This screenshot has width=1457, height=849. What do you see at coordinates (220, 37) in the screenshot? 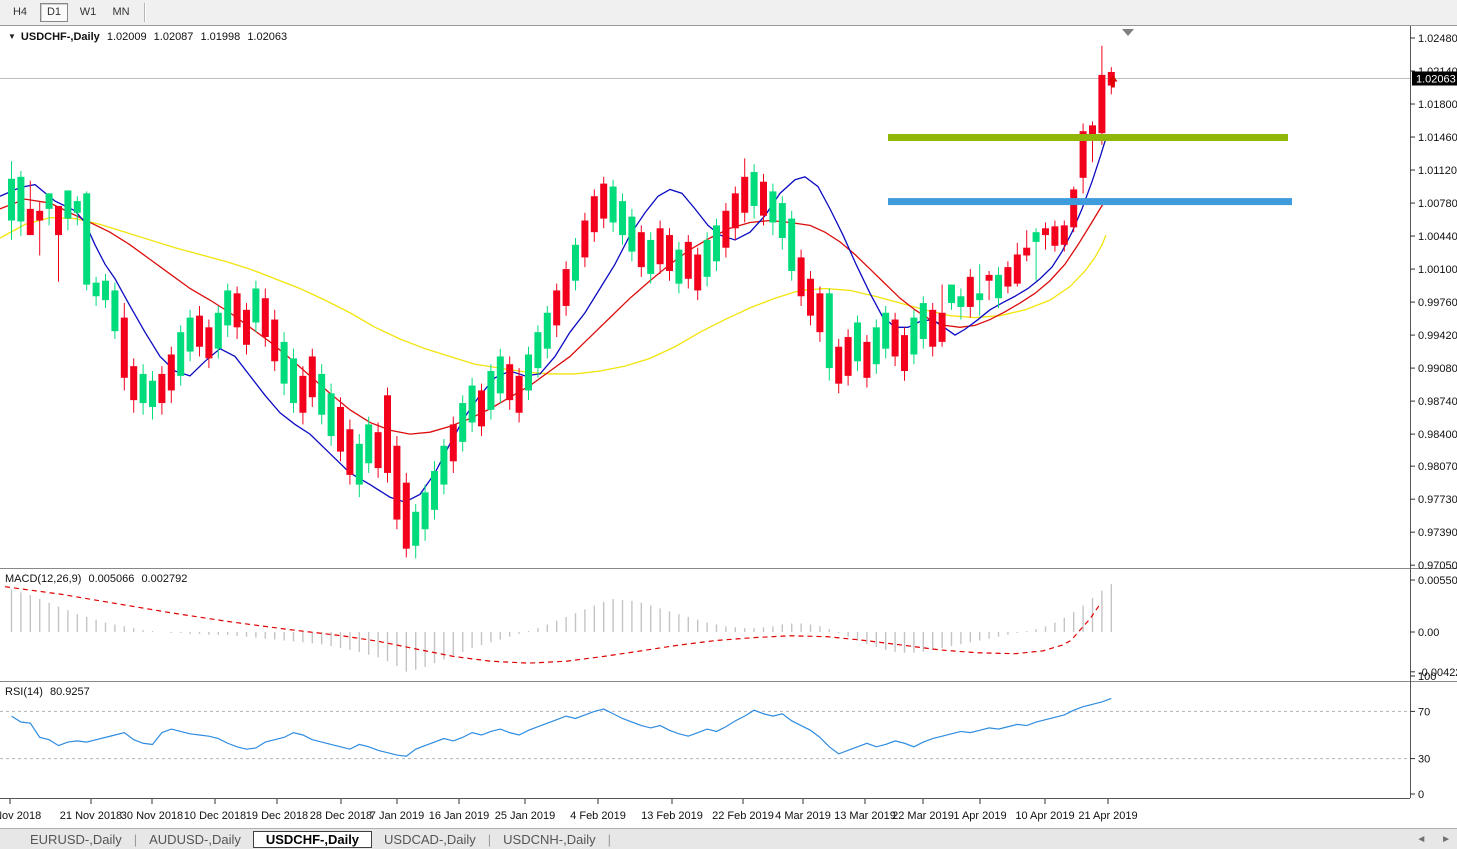
I see `ohlc-low: 1.01998` at bounding box center [220, 37].